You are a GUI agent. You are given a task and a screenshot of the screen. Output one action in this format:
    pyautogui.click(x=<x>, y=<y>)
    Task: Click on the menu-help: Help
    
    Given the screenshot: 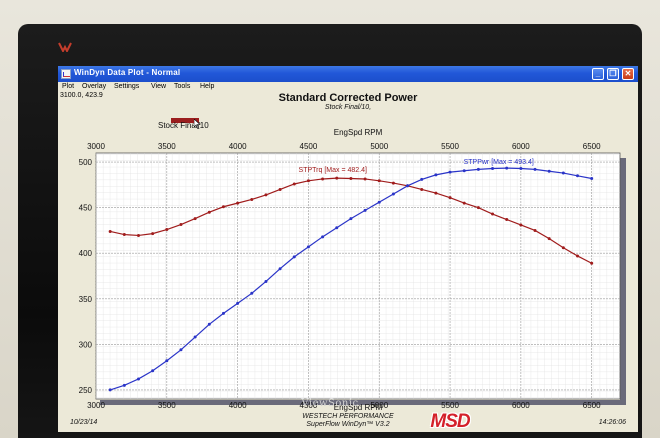 What is the action you would take?
    pyautogui.click(x=207, y=86)
    